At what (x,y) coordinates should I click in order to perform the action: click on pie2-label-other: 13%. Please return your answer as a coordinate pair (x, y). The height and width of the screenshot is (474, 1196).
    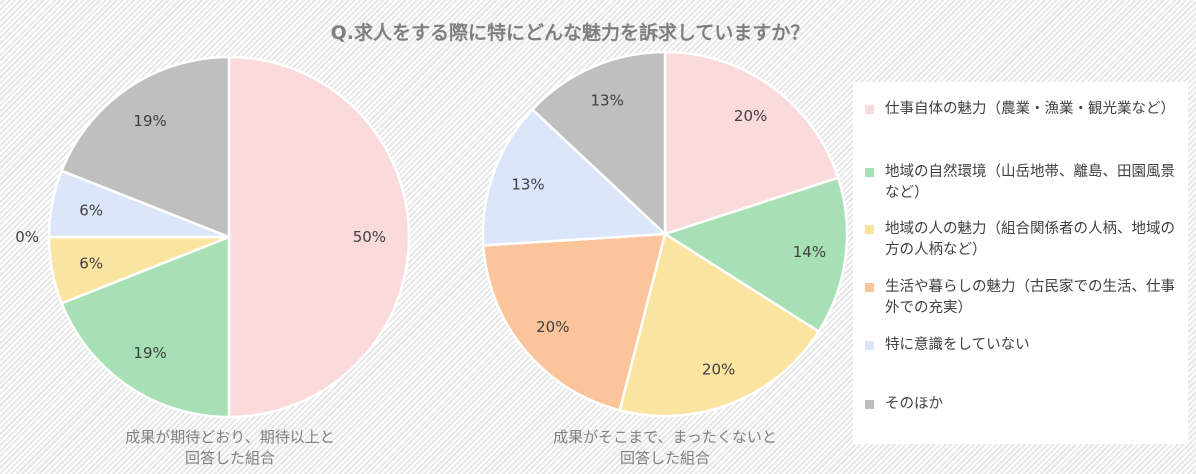
    Looking at the image, I should click on (607, 100).